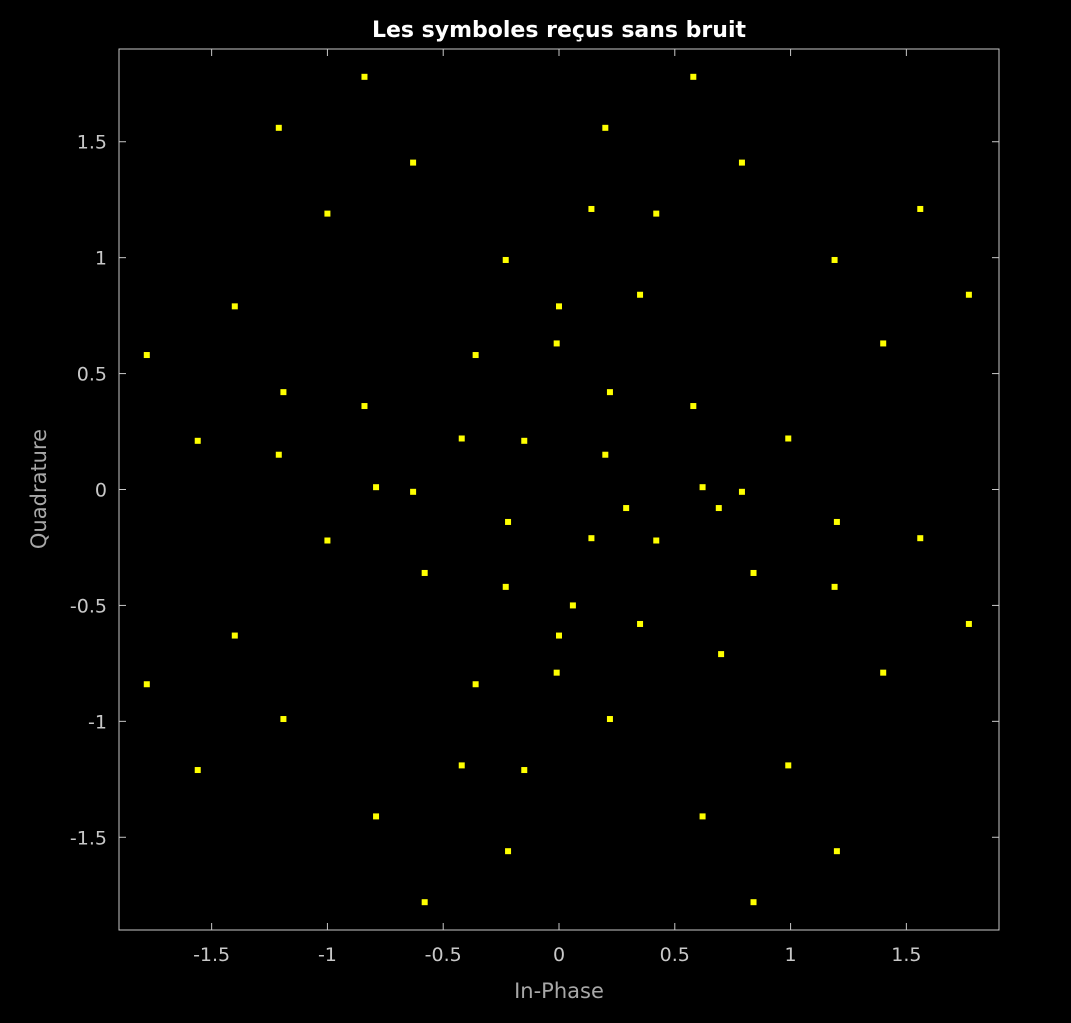 The width and height of the screenshot is (1071, 1023). I want to click on x-tick-label: -1, so click(327, 955).